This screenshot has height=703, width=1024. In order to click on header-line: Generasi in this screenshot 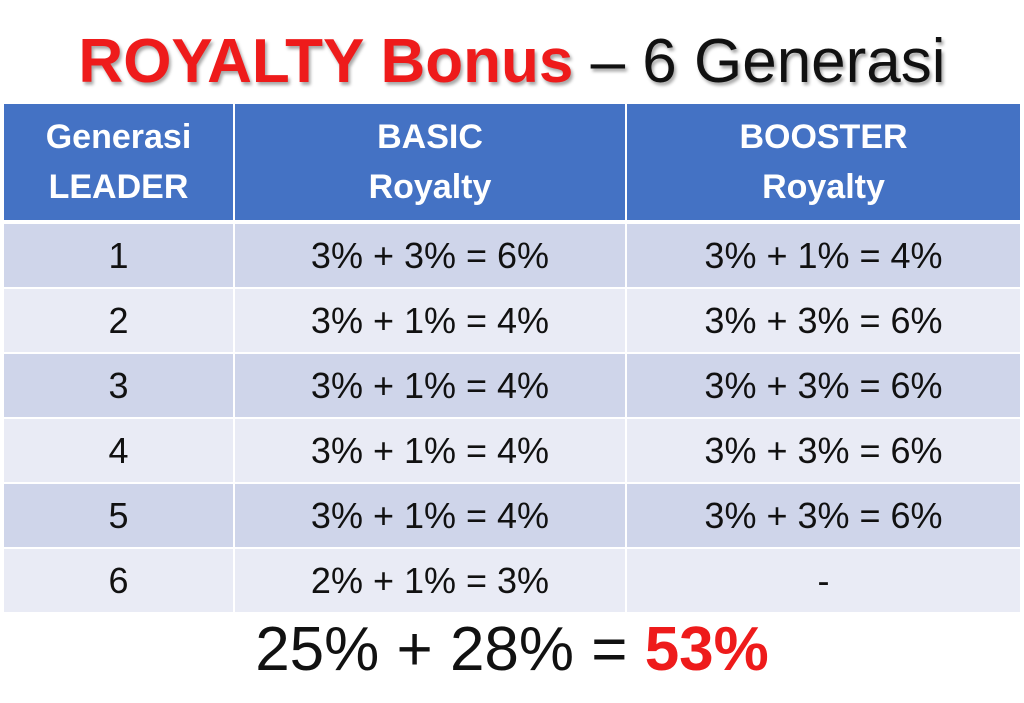, I will do `click(118, 137)`.